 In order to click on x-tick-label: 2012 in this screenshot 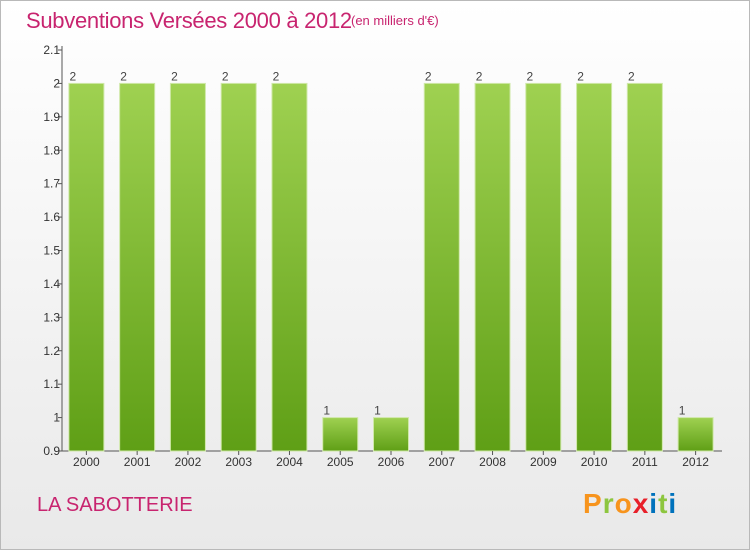, I will do `click(695, 462)`.